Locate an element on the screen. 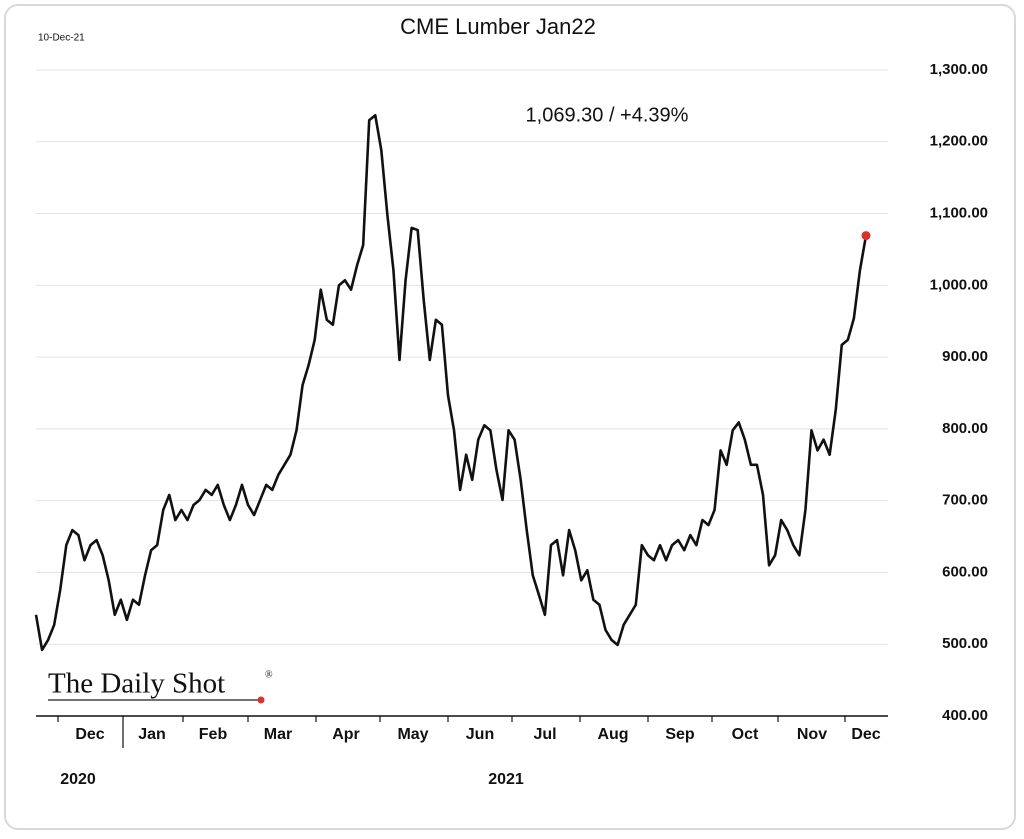  x-tick-label: Feb is located at coordinates (213, 734).